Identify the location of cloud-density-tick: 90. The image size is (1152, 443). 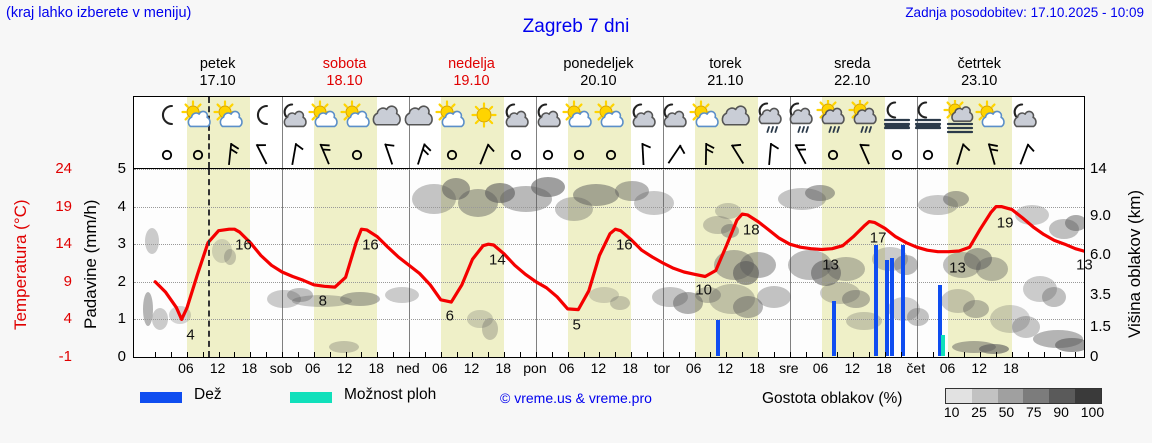
(1061, 412).